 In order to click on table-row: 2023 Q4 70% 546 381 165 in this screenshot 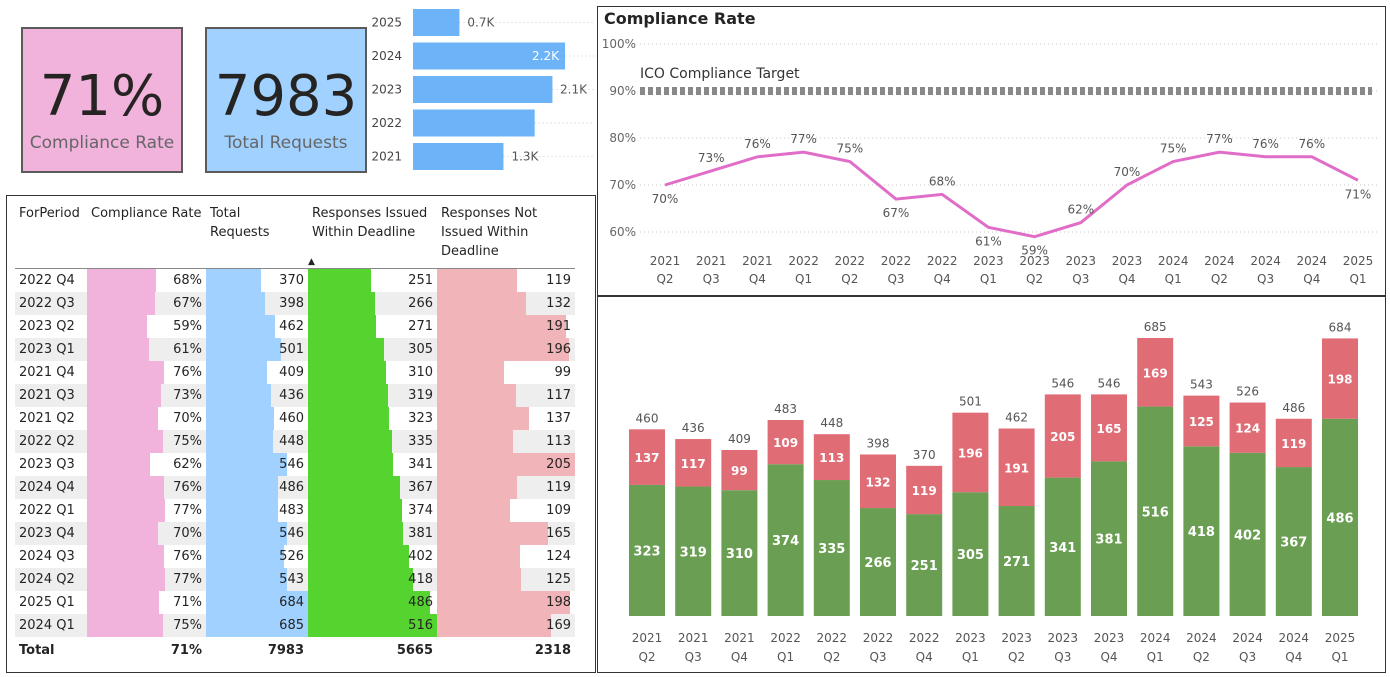, I will do `click(295, 533)`.